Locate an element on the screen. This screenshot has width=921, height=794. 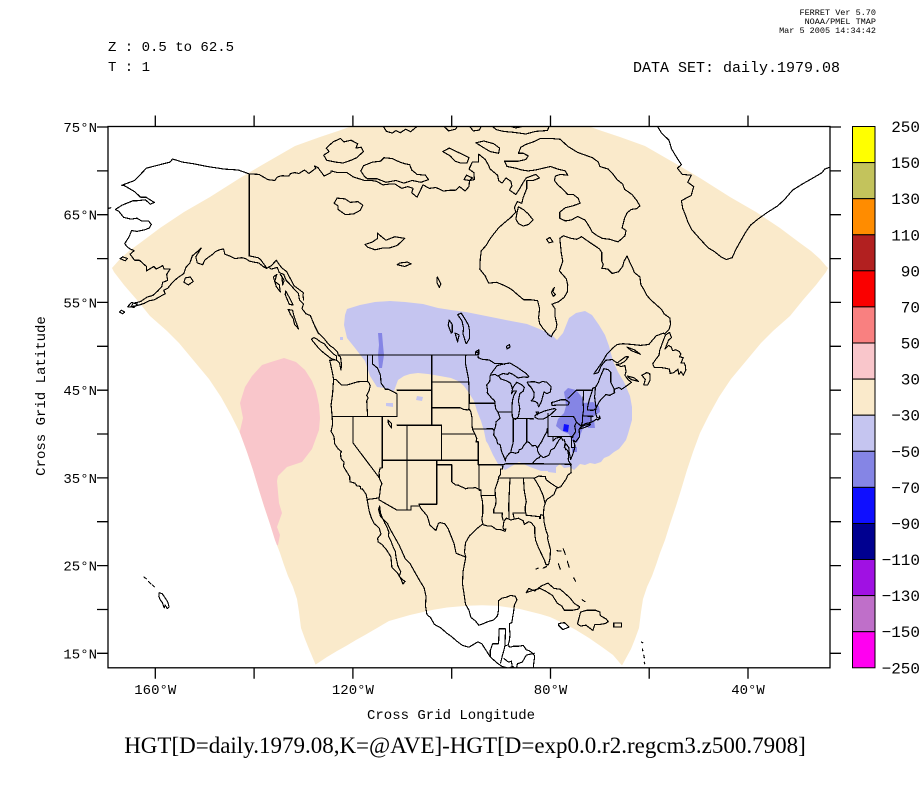
svg-text: 160°W is located at coordinates (155, 691).